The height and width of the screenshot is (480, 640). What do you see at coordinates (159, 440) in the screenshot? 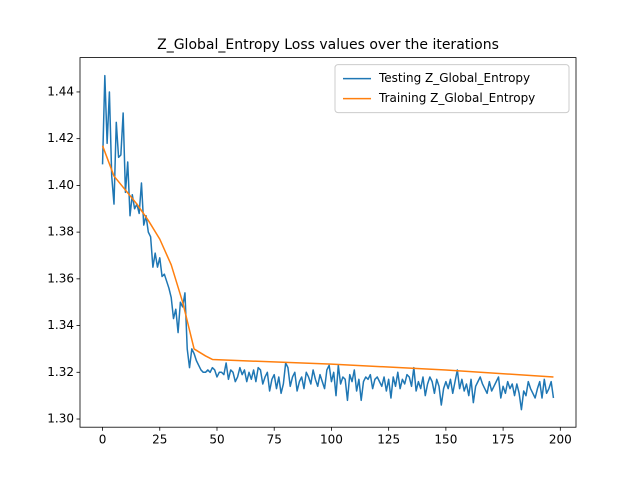
I see `x-tick-label: 25` at bounding box center [159, 440].